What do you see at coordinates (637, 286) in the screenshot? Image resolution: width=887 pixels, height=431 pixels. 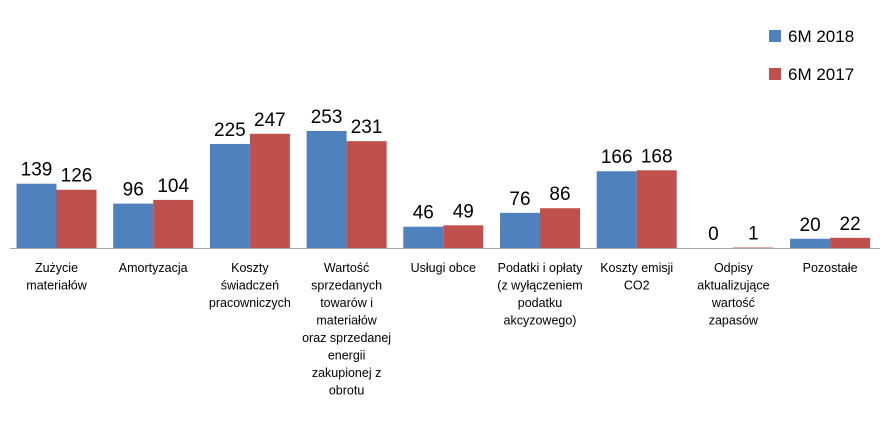 I see `category-label-line: CO2` at bounding box center [637, 286].